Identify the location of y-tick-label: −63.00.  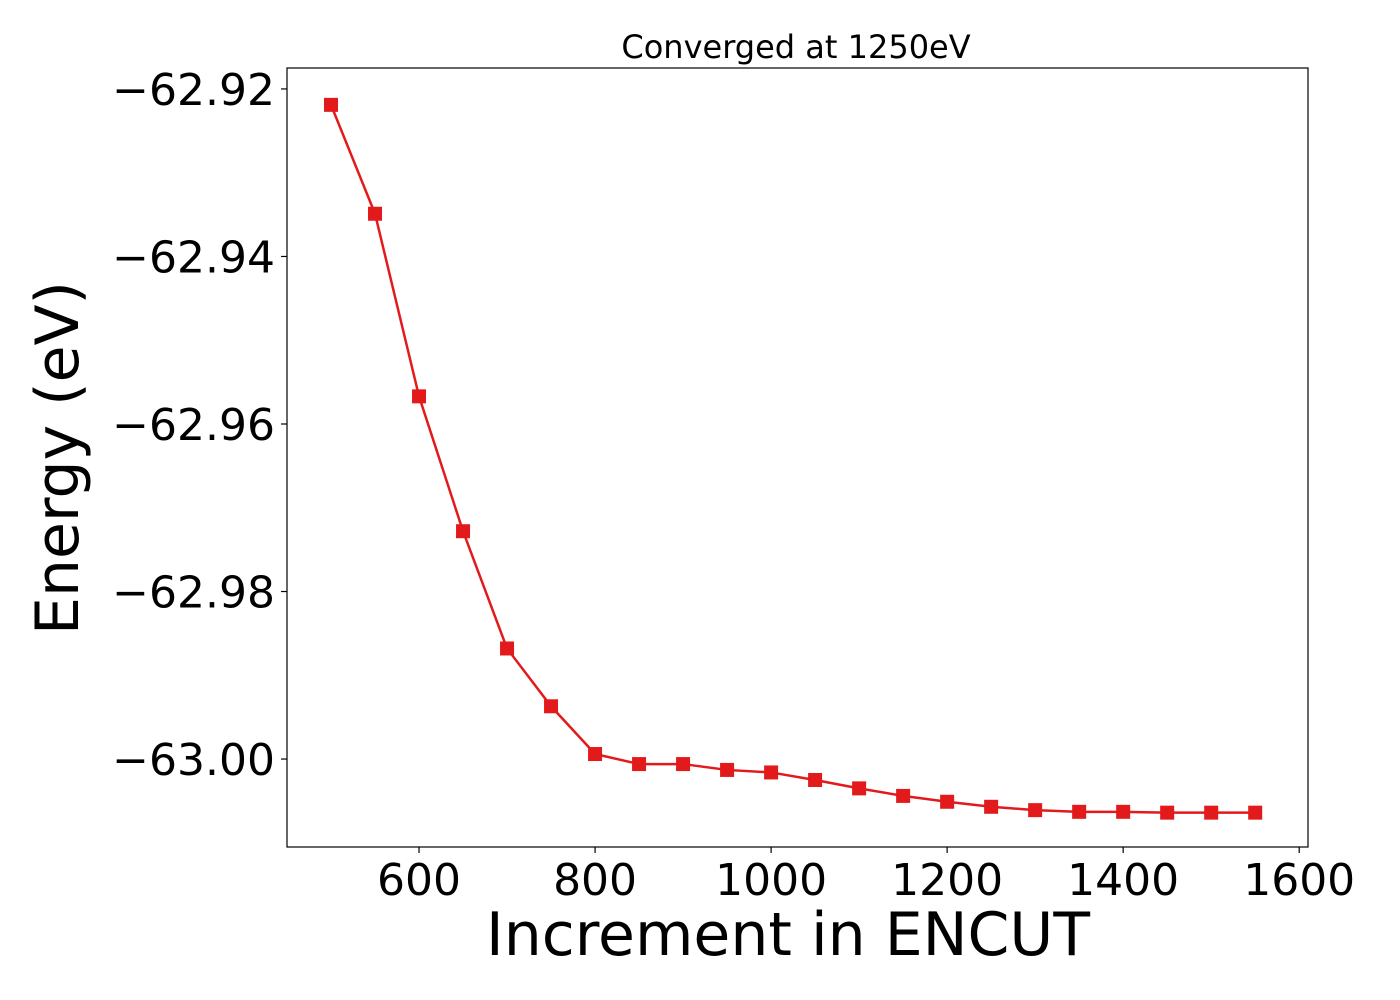
(193, 760).